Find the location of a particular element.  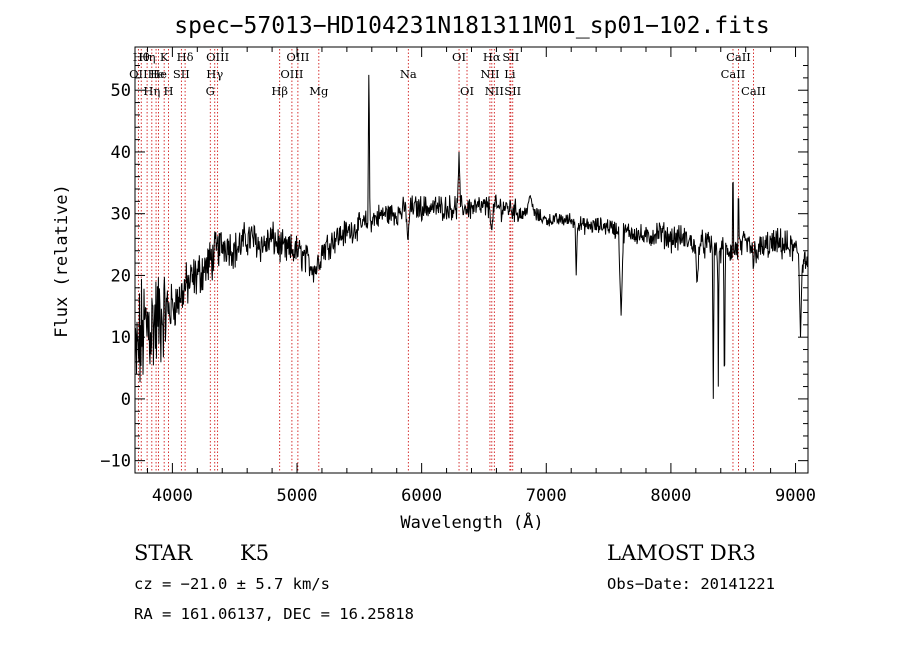

object-class: STAR is located at coordinates (163, 553).